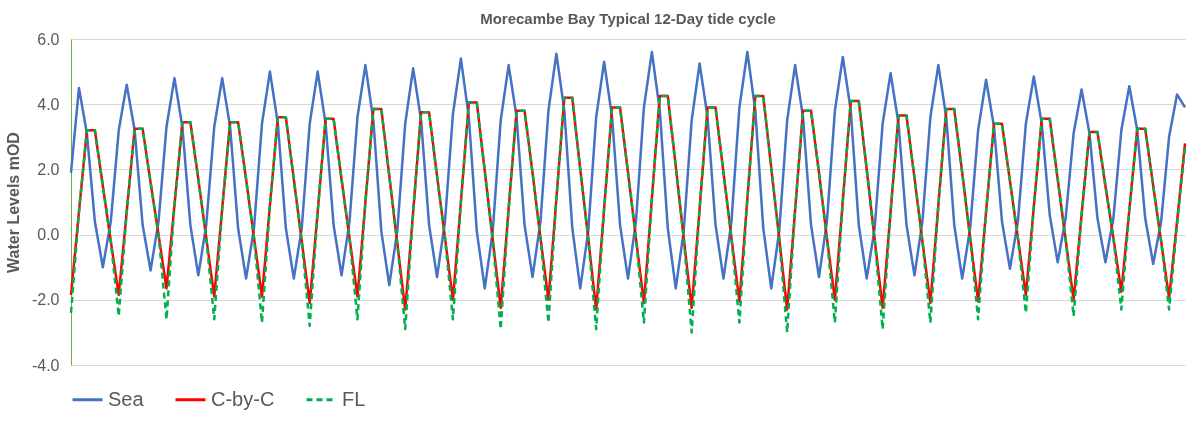  What do you see at coordinates (13, 202) in the screenshot?
I see `y-axis-title: Water Levels mOD` at bounding box center [13, 202].